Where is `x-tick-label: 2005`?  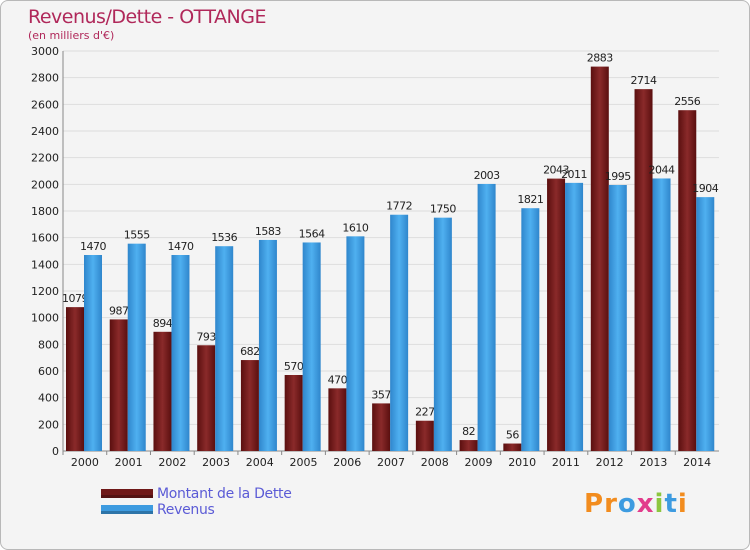
x-tick-label: 2005 is located at coordinates (304, 462).